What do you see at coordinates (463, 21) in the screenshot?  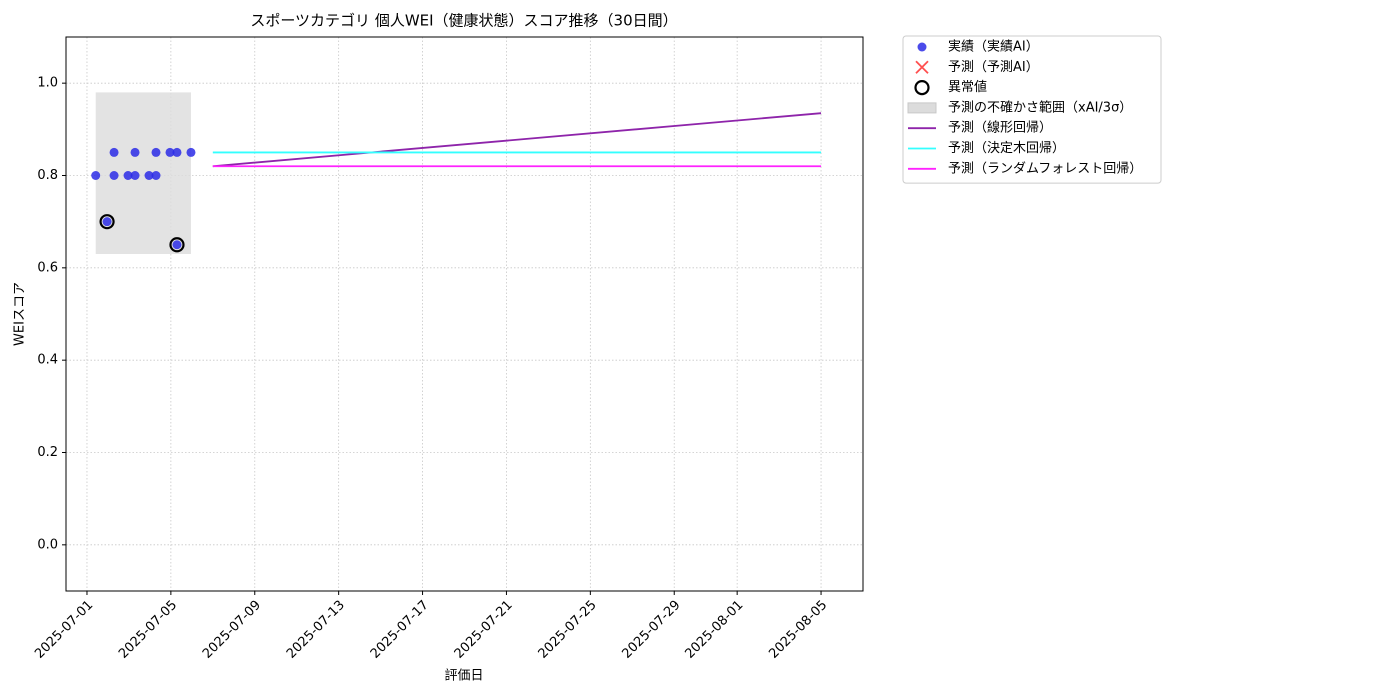 I see `chart-title: スポーツカテゴリ 個人WEI（健康状態）スコア推移（30日間）` at bounding box center [463, 21].